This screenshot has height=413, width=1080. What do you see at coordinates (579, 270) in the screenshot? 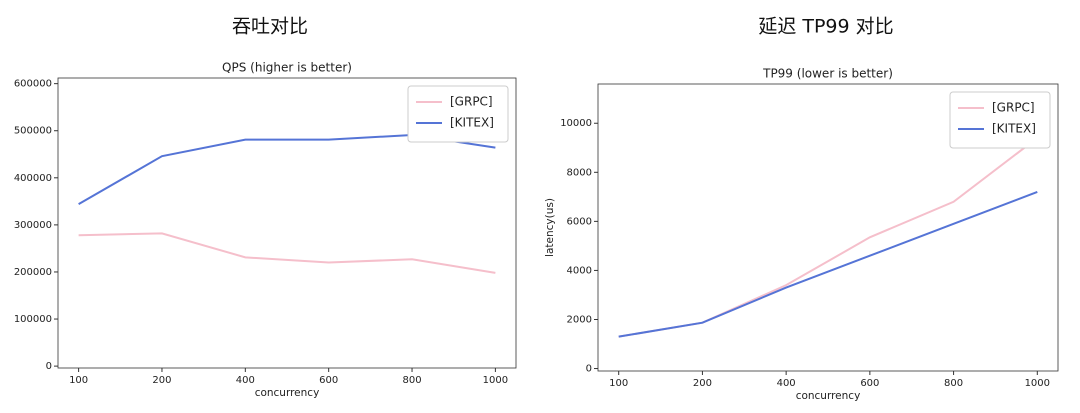
I see `y-tick-label: 4000` at bounding box center [579, 270].